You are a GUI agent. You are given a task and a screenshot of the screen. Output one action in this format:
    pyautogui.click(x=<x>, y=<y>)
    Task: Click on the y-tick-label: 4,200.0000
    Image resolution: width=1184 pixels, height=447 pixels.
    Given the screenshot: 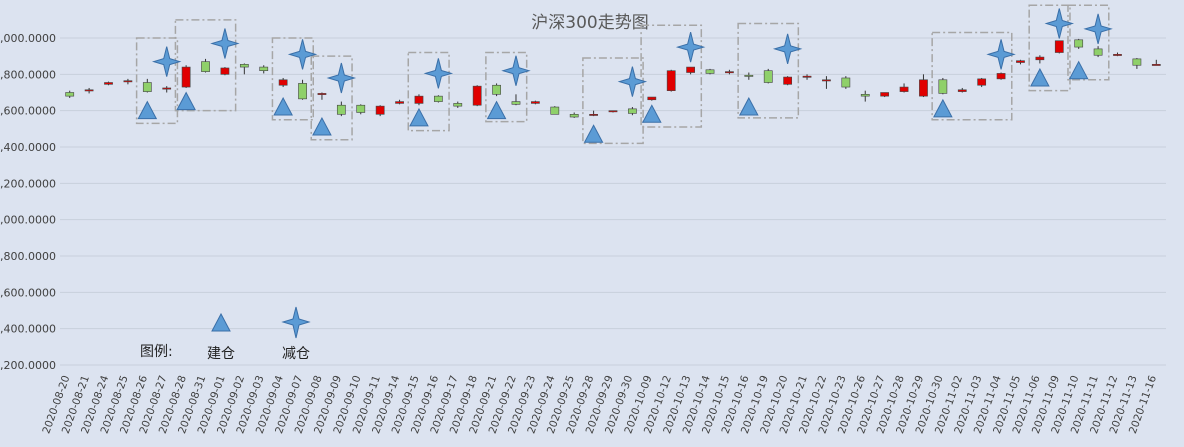 What is the action you would take?
    pyautogui.click(x=28, y=183)
    